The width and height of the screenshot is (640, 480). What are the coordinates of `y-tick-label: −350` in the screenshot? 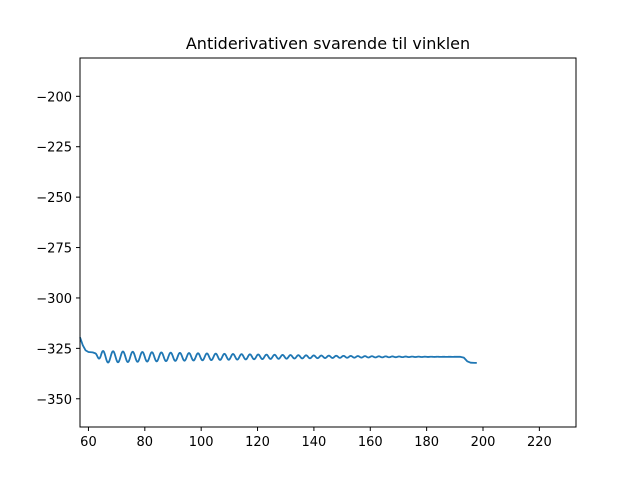 It's located at (54, 400).